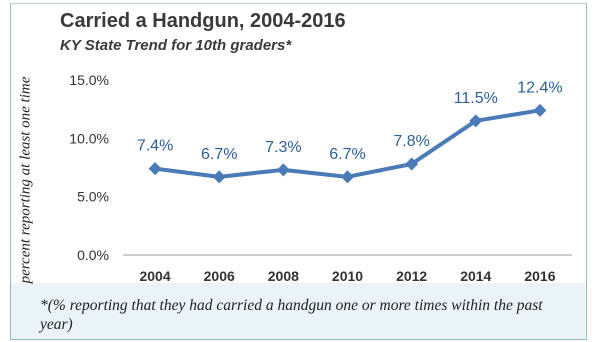 The height and width of the screenshot is (342, 602). What do you see at coordinates (298, 3) in the screenshot?
I see `panel-top-rule` at bounding box center [298, 3].